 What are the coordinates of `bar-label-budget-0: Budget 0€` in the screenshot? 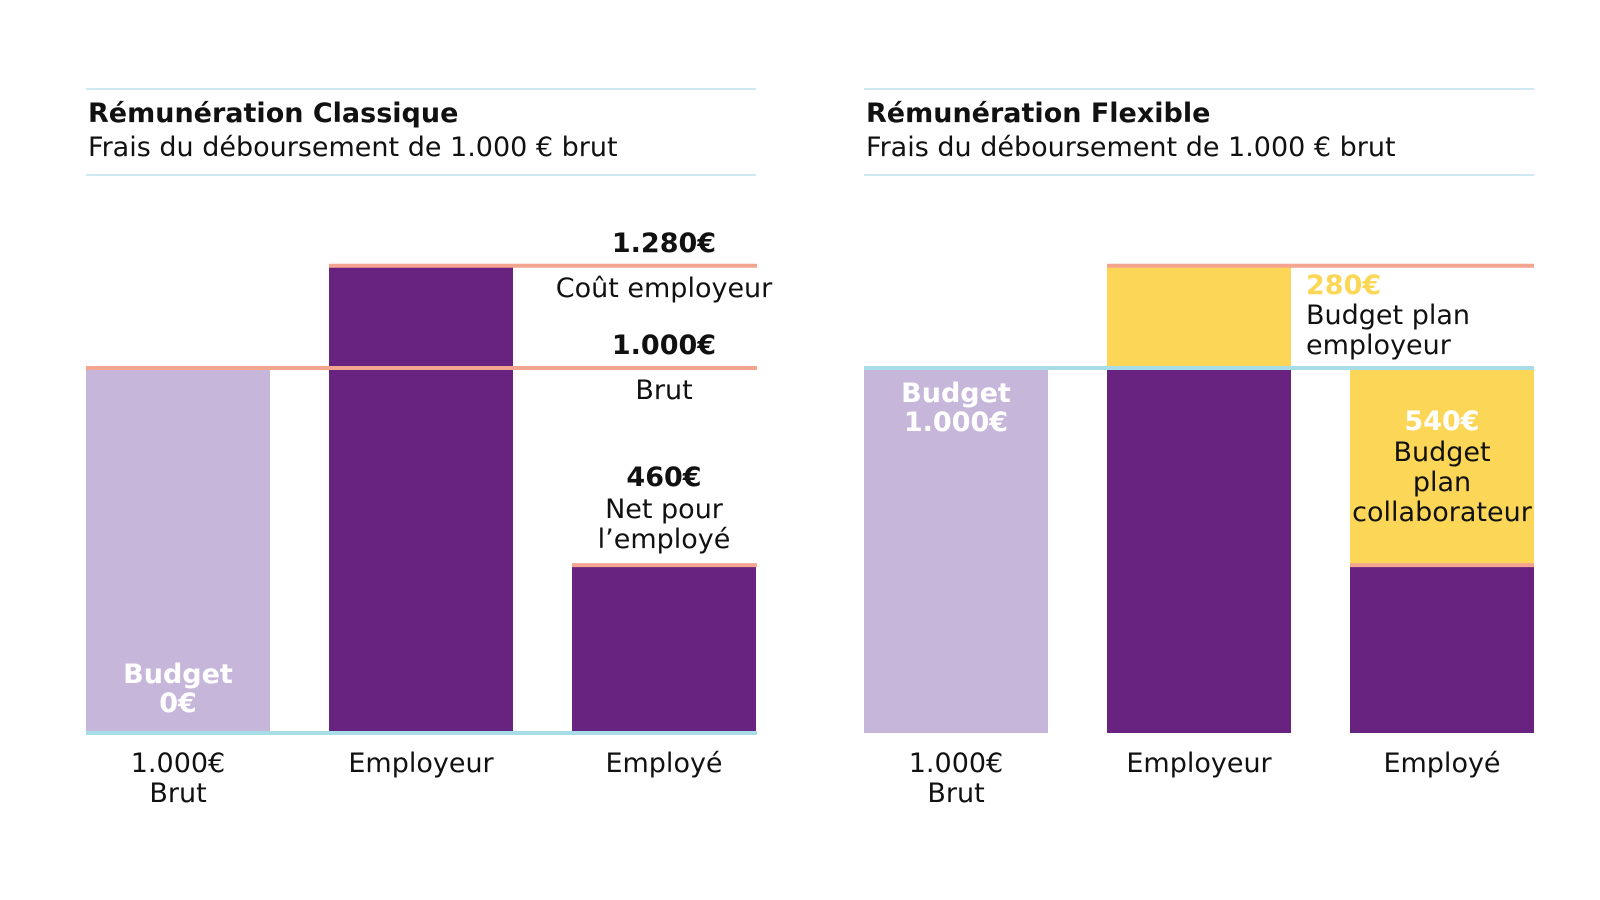 It's located at (178, 689).